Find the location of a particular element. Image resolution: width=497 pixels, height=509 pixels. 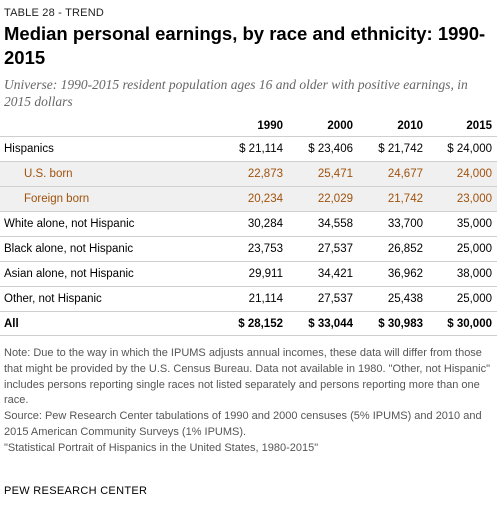

table-row-all: All $ 28,152 $ 33,044 $ 30,983 $ 30,000 is located at coordinates (248, 323).